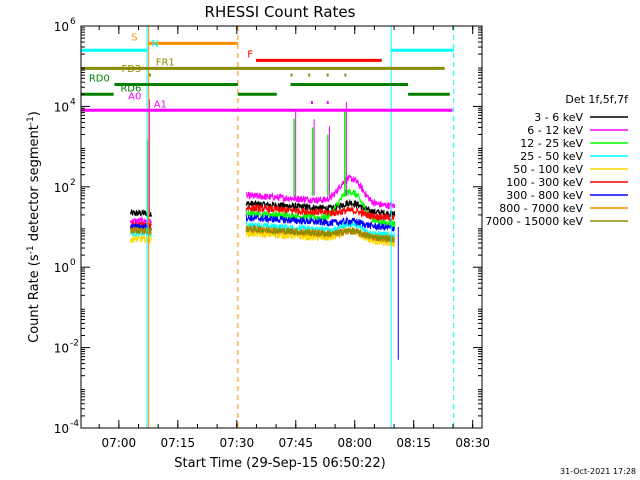  Describe the element at coordinates (354, 443) in the screenshot. I see `x-tick-label: 08:00` at that location.